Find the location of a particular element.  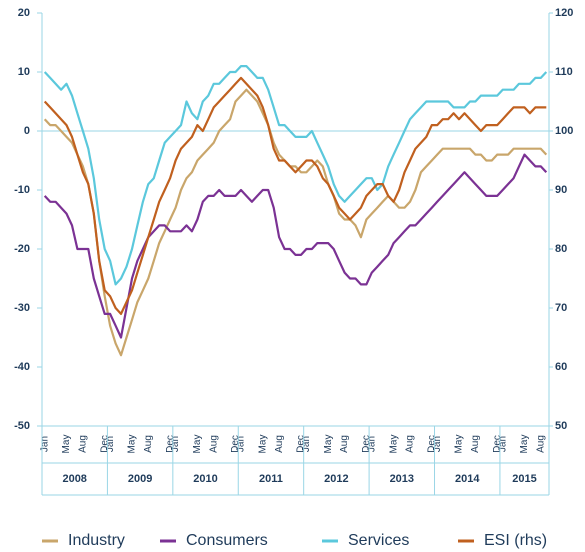

y2-tick-label: 60 is located at coordinates (561, 367).